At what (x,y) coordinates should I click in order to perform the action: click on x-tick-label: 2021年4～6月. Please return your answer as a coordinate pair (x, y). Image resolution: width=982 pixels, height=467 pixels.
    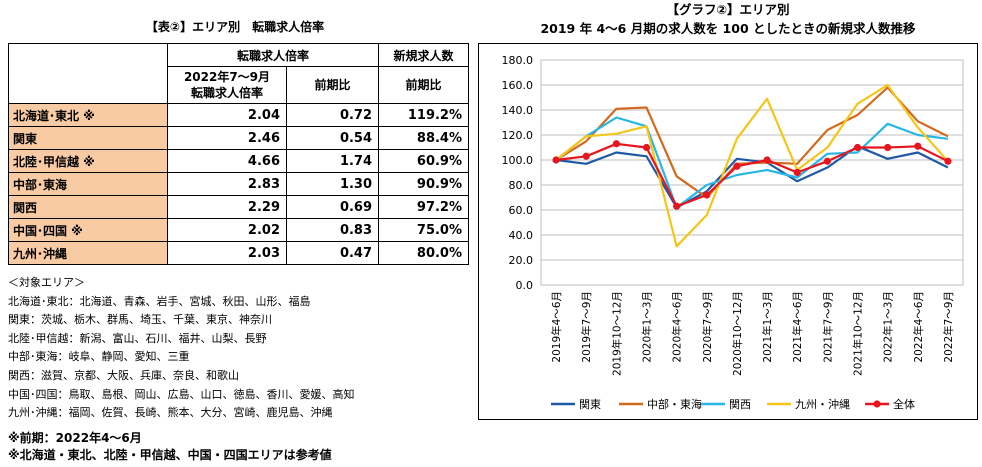
    Looking at the image, I should click on (797, 327).